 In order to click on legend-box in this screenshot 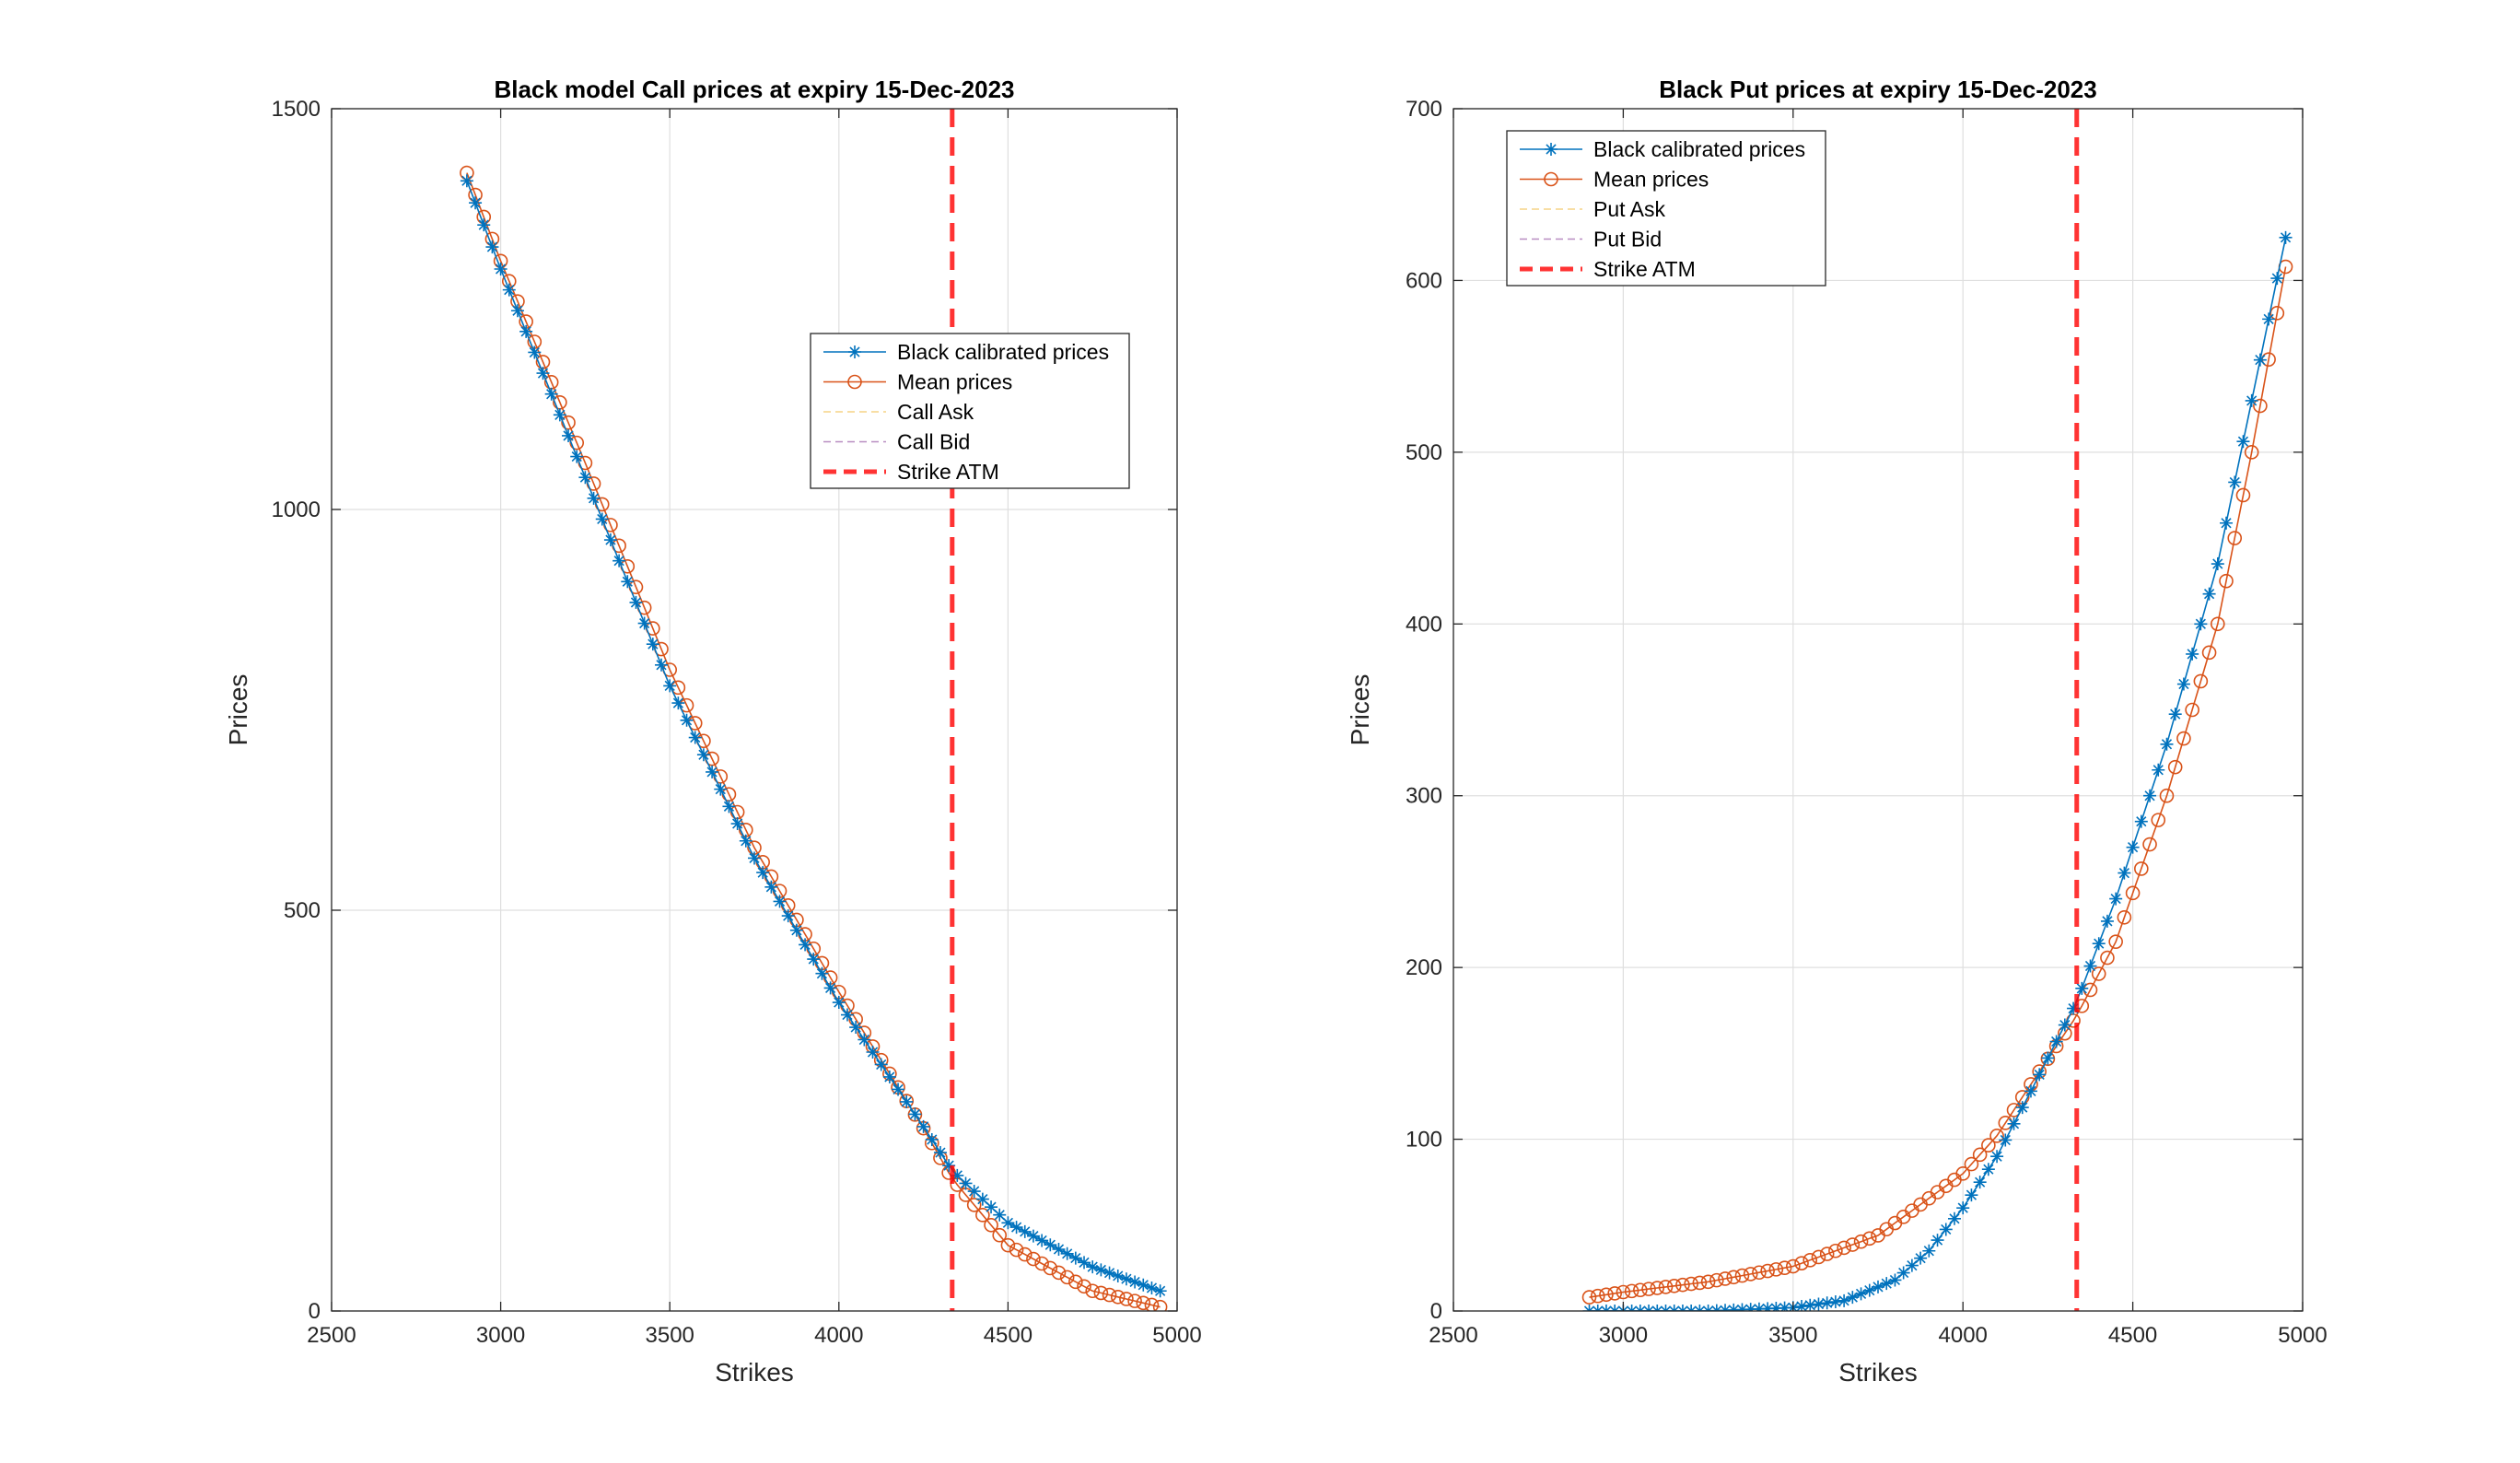, I will do `click(970, 411)`.